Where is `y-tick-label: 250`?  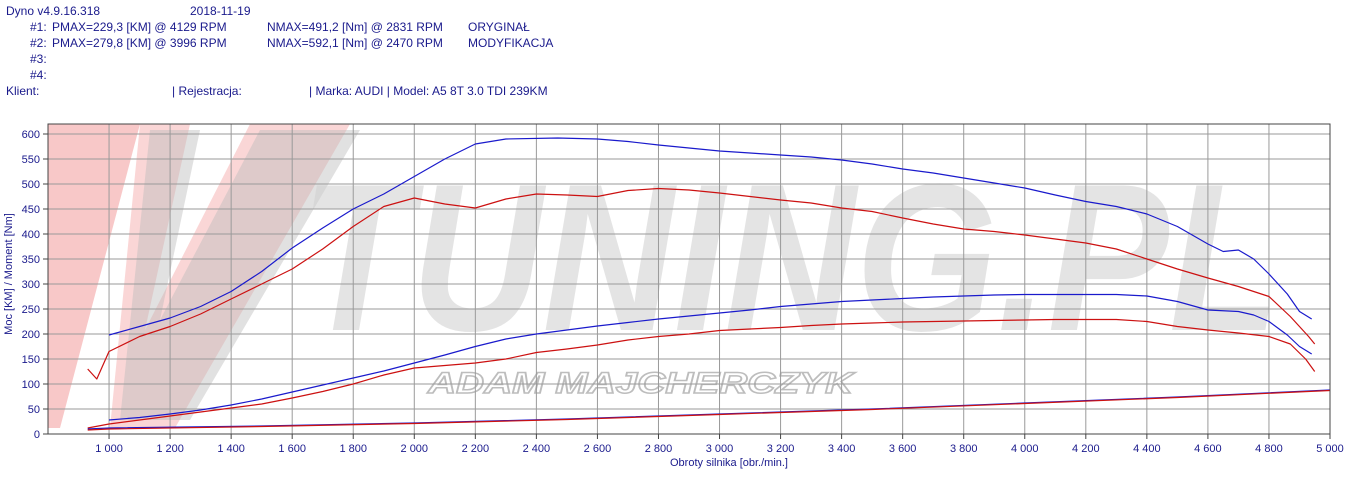 y-tick-label: 250 is located at coordinates (31, 310).